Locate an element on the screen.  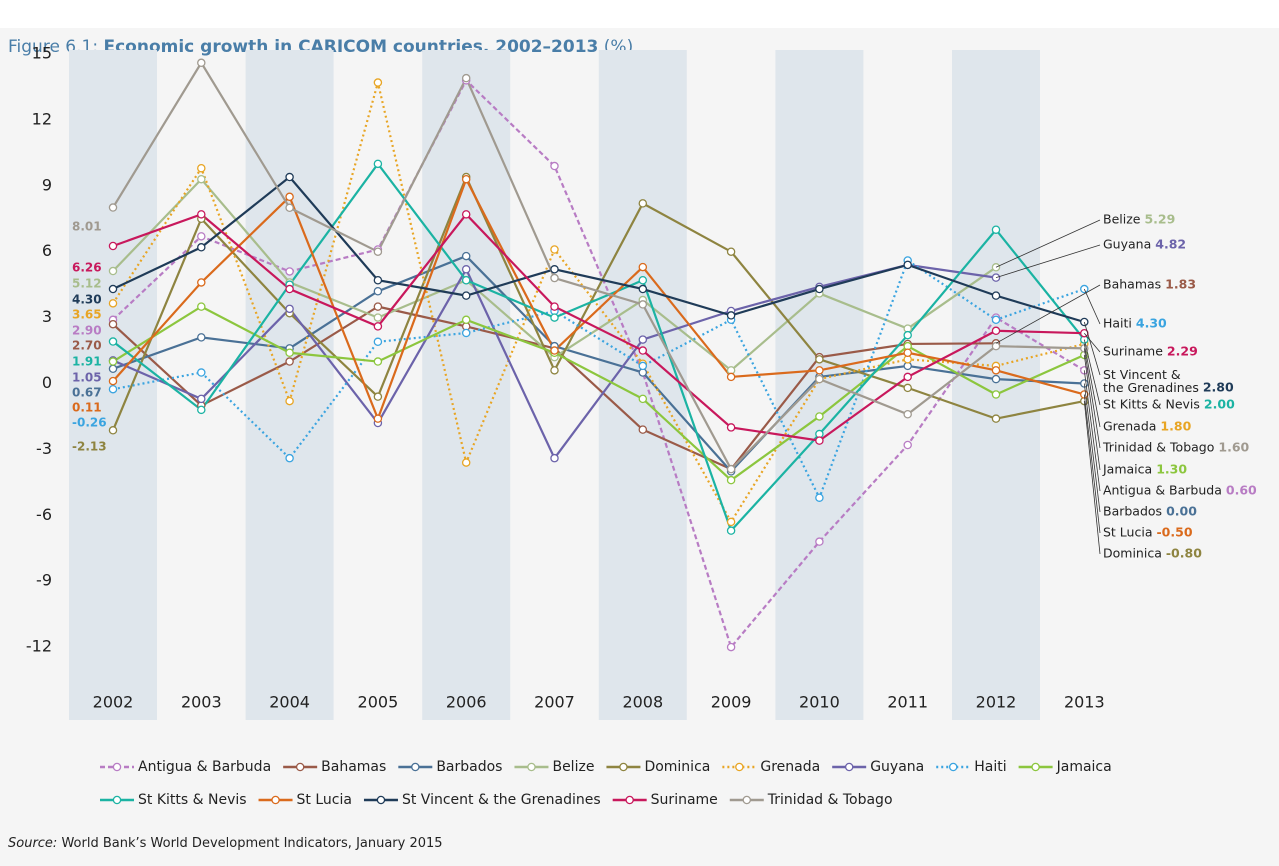
end-label-name: St Vincent & the Grenadines is located at coordinates (1151, 381).